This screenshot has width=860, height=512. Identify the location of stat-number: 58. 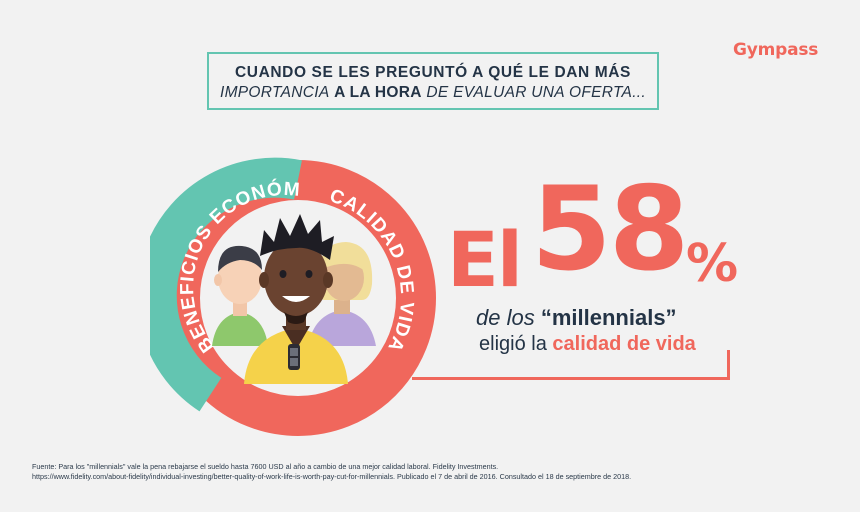
(610, 229).